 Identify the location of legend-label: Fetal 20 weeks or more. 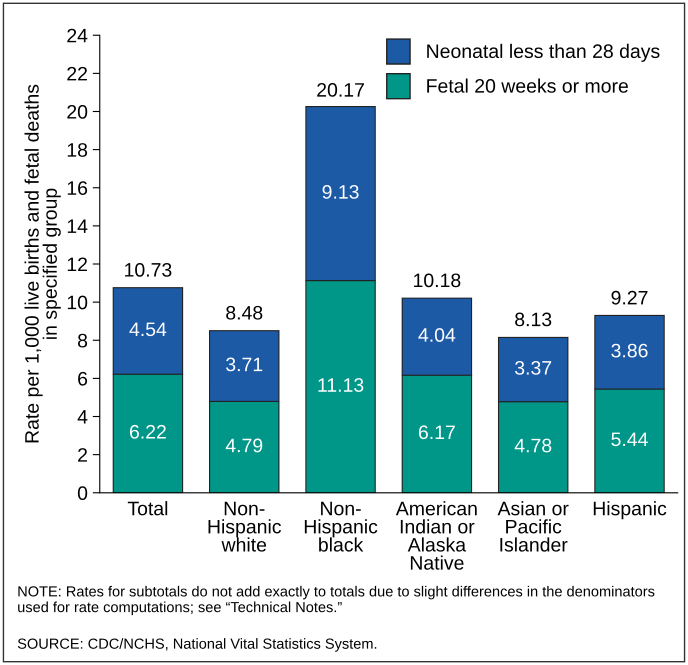
(527, 85).